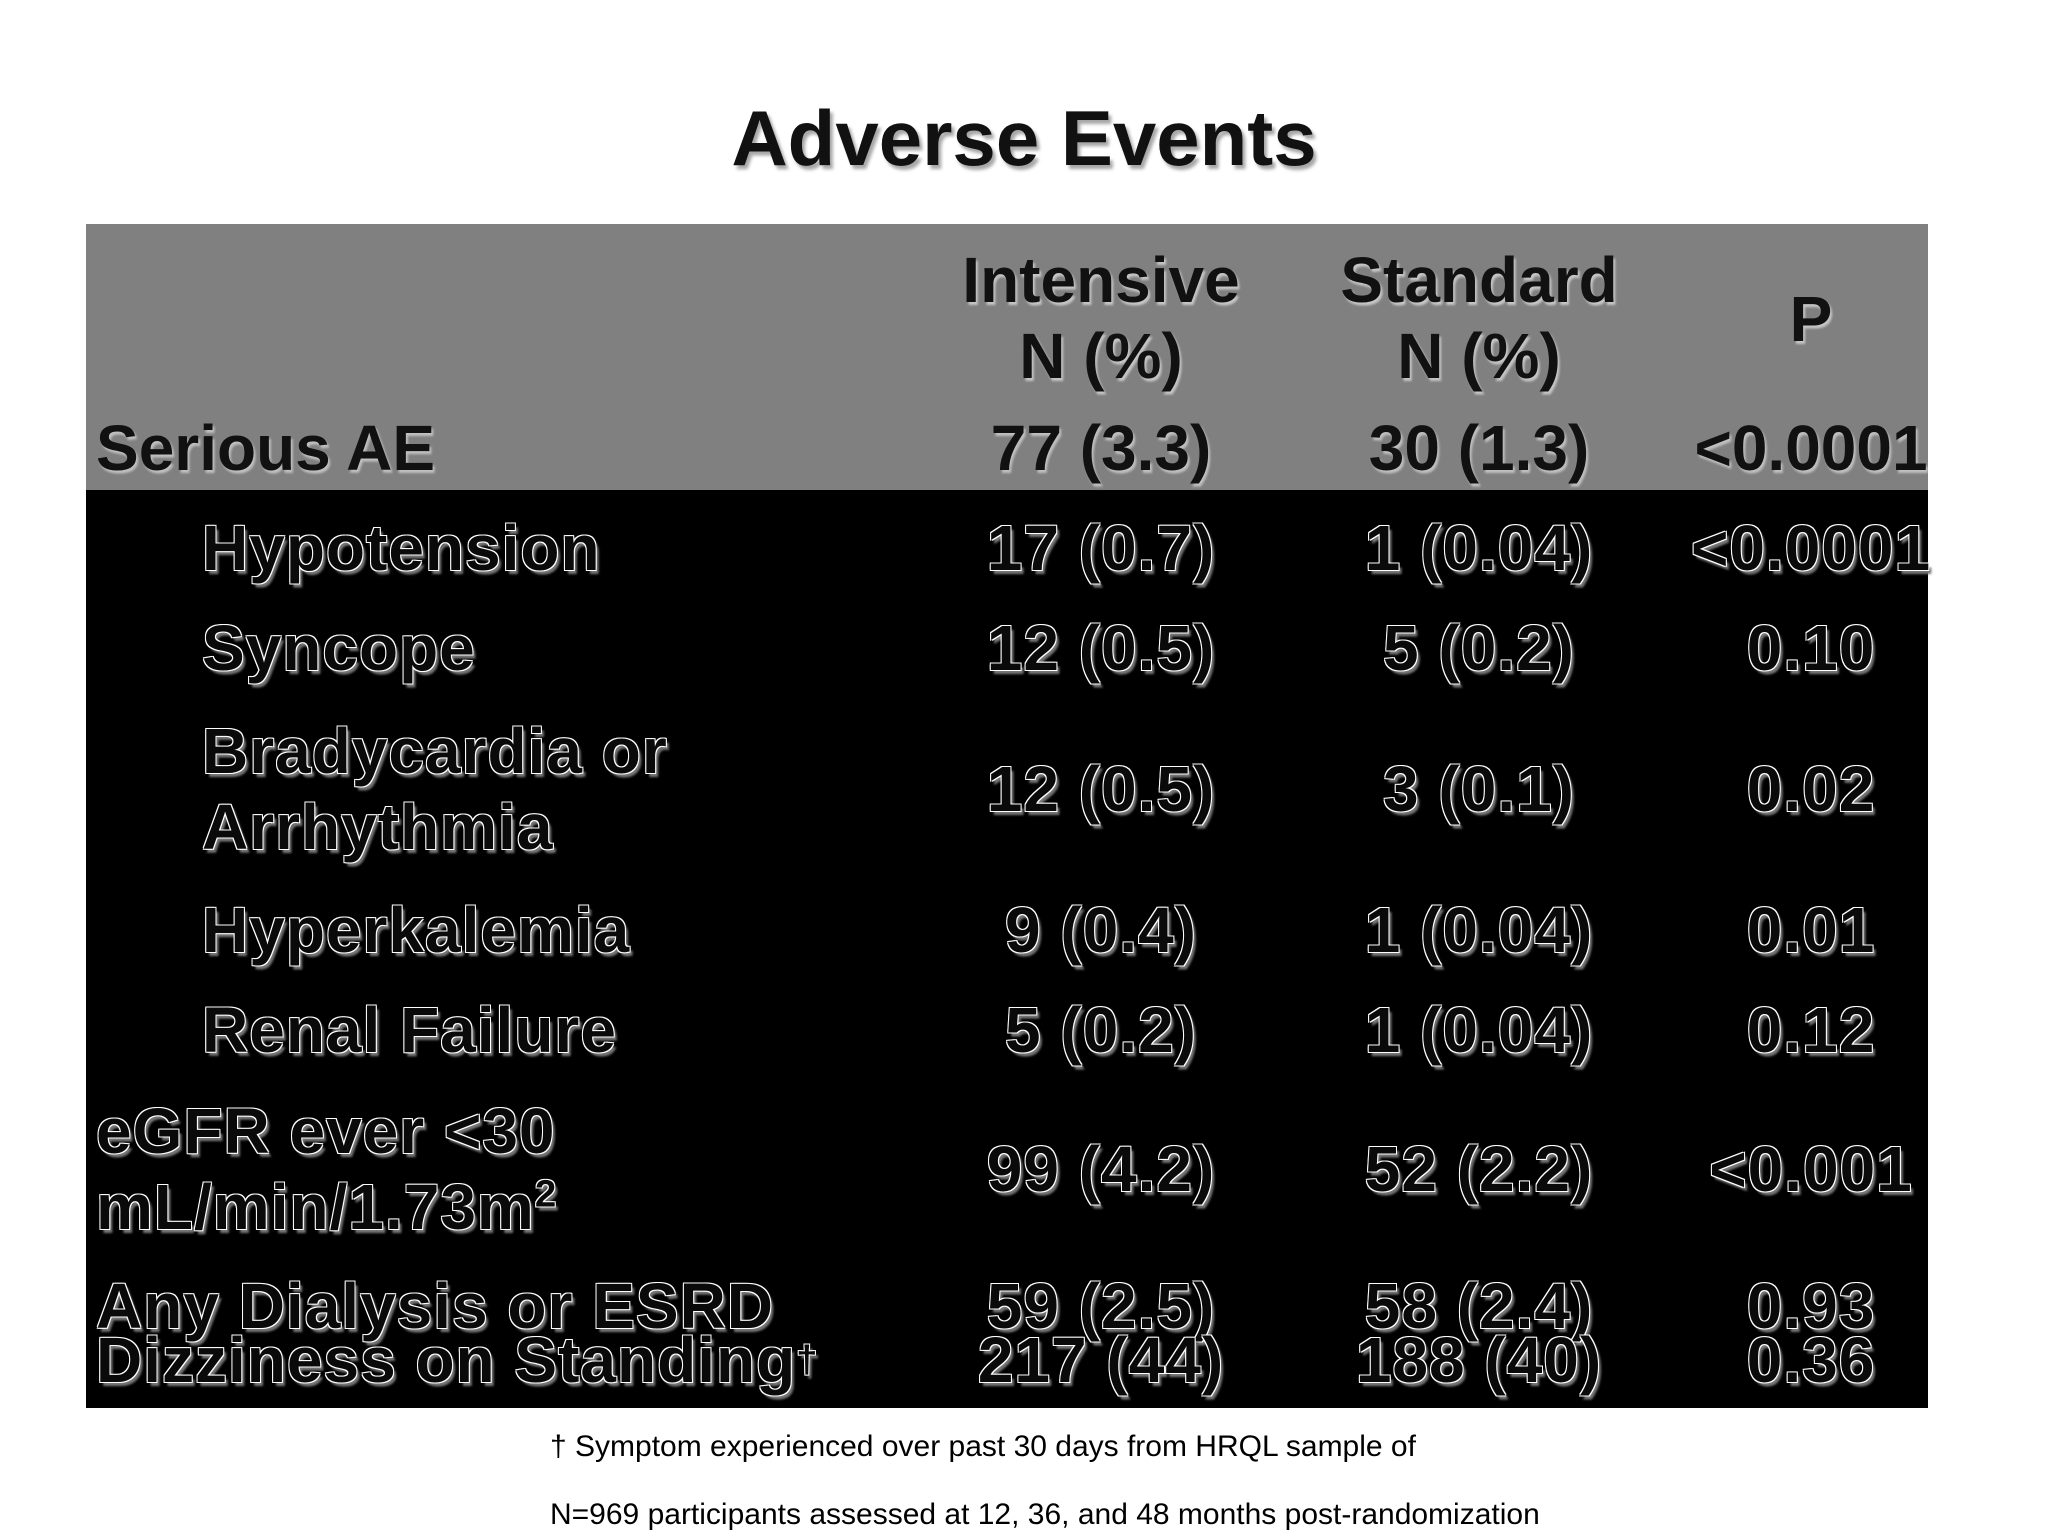 This screenshot has width=2048, height=1536. What do you see at coordinates (1811, 648) in the screenshot?
I see `row-syncope-p: 0.10` at bounding box center [1811, 648].